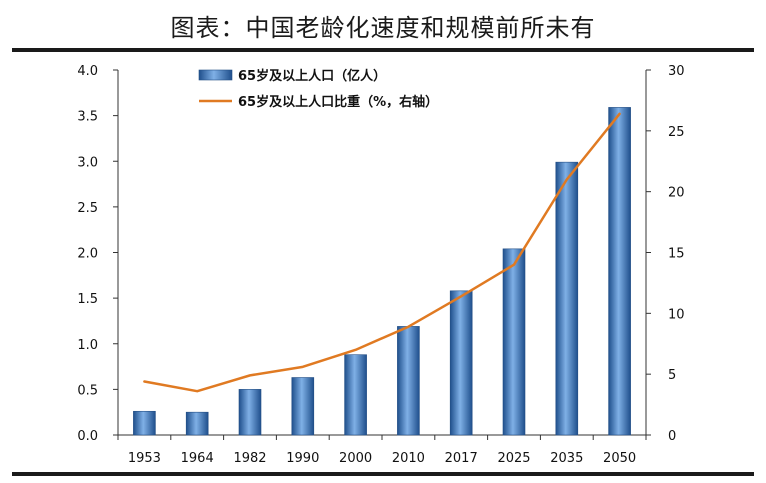 The height and width of the screenshot is (483, 766). I want to click on y-right-tick-label: 10, so click(676, 314).